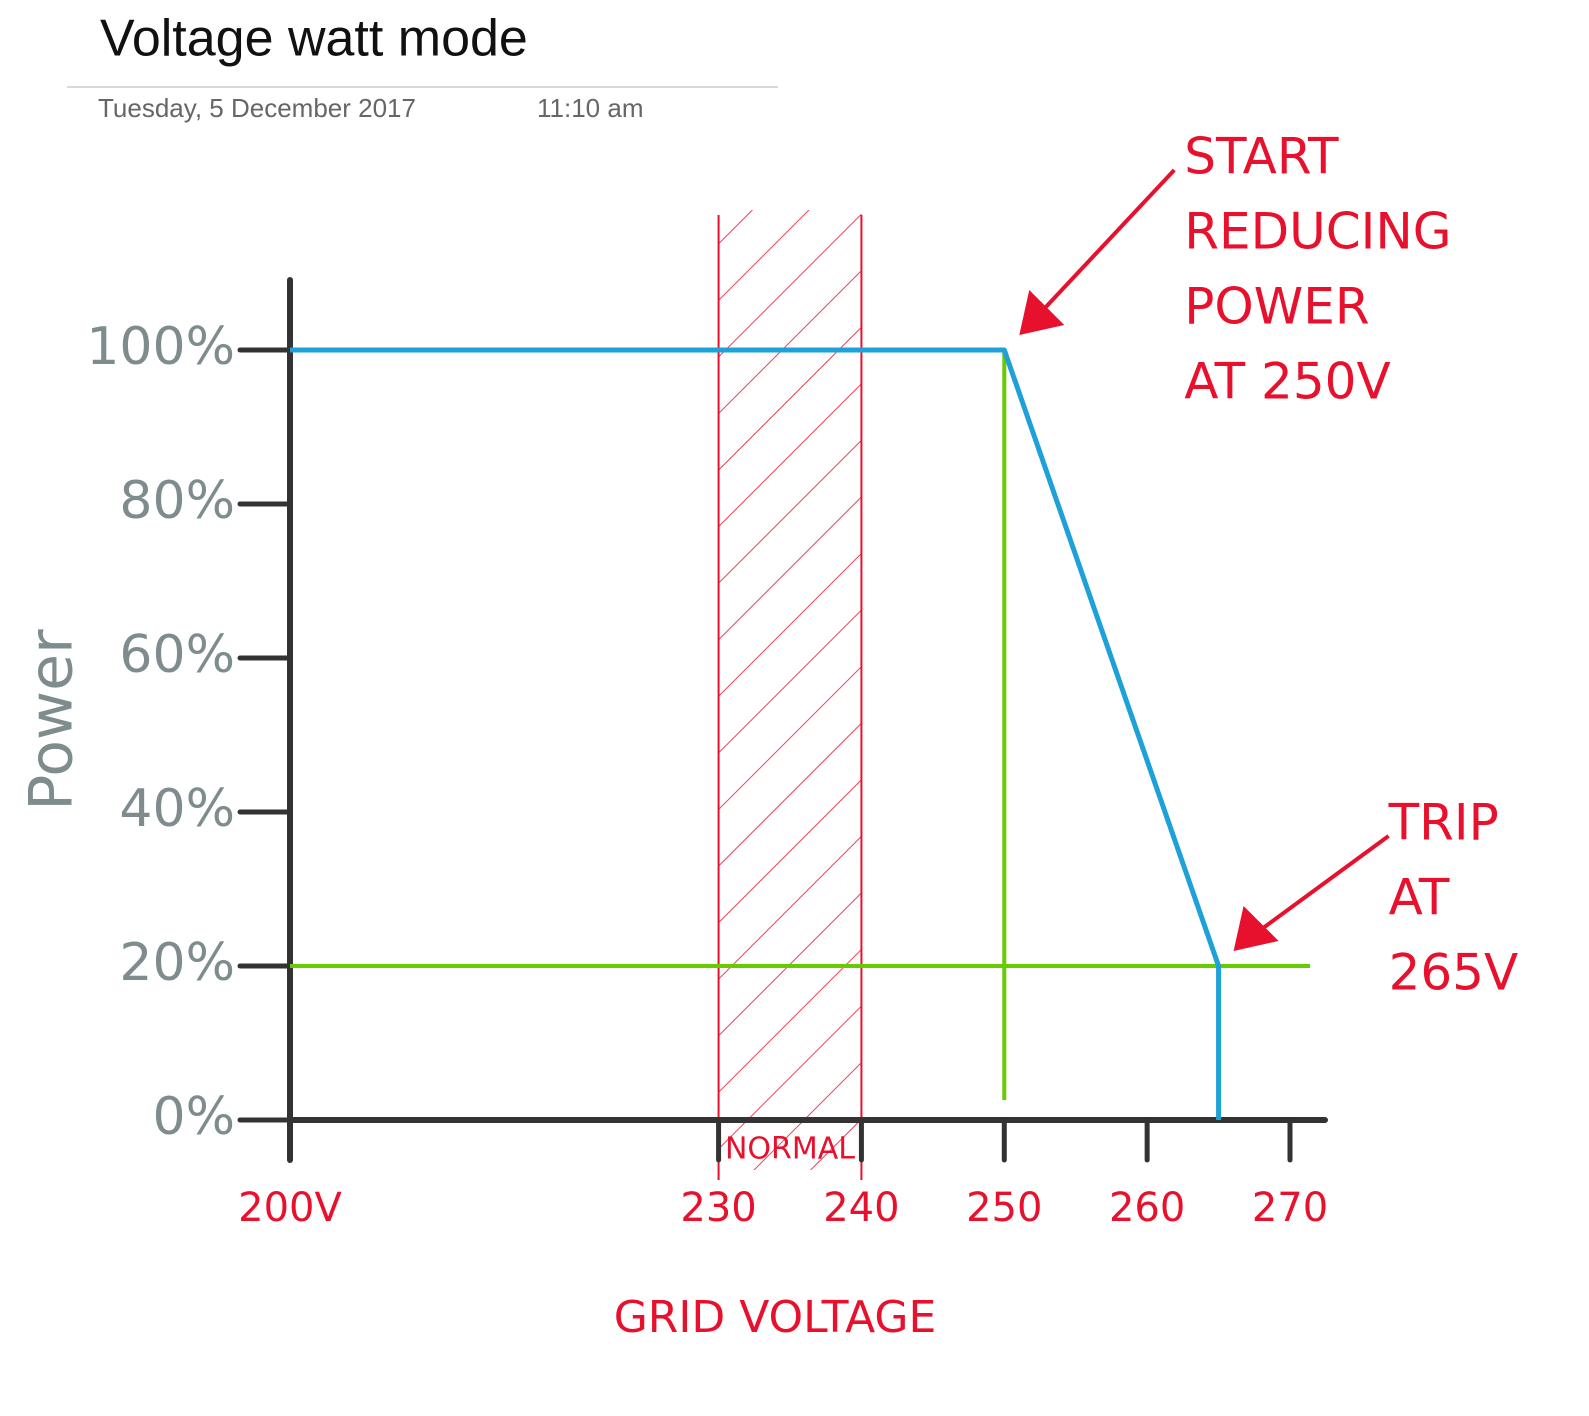  Describe the element at coordinates (257, 108) in the screenshot. I see `date: Tuesday, 5 December 2017` at that location.